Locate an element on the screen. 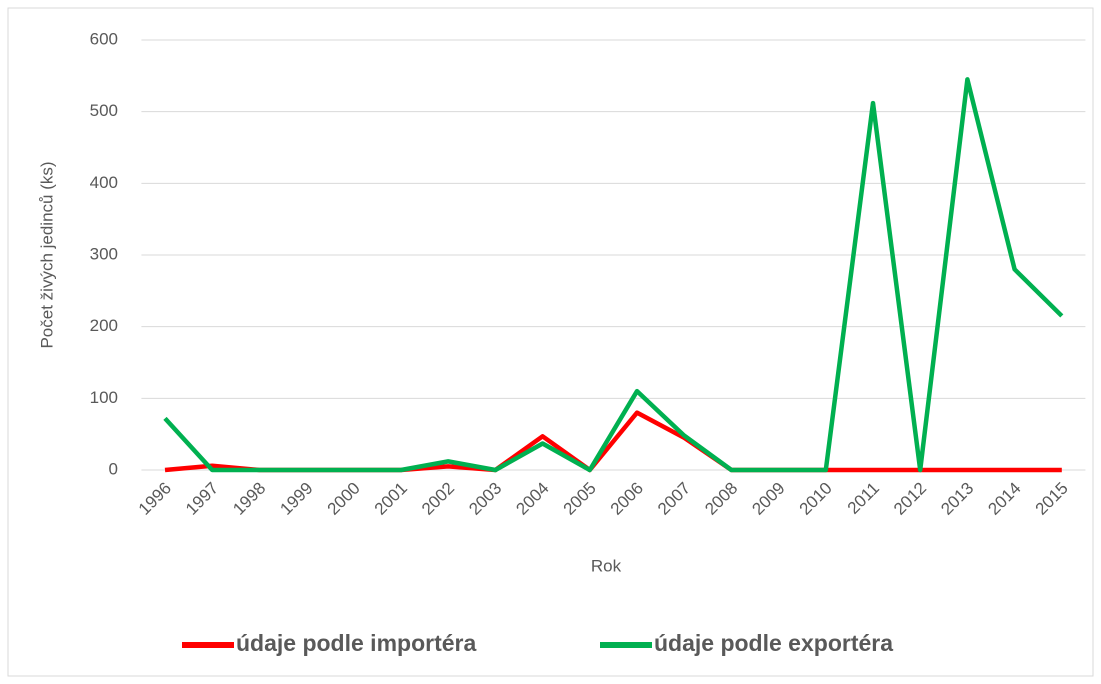 The width and height of the screenshot is (1101, 684). y-tick-label: 300 is located at coordinates (104, 253).